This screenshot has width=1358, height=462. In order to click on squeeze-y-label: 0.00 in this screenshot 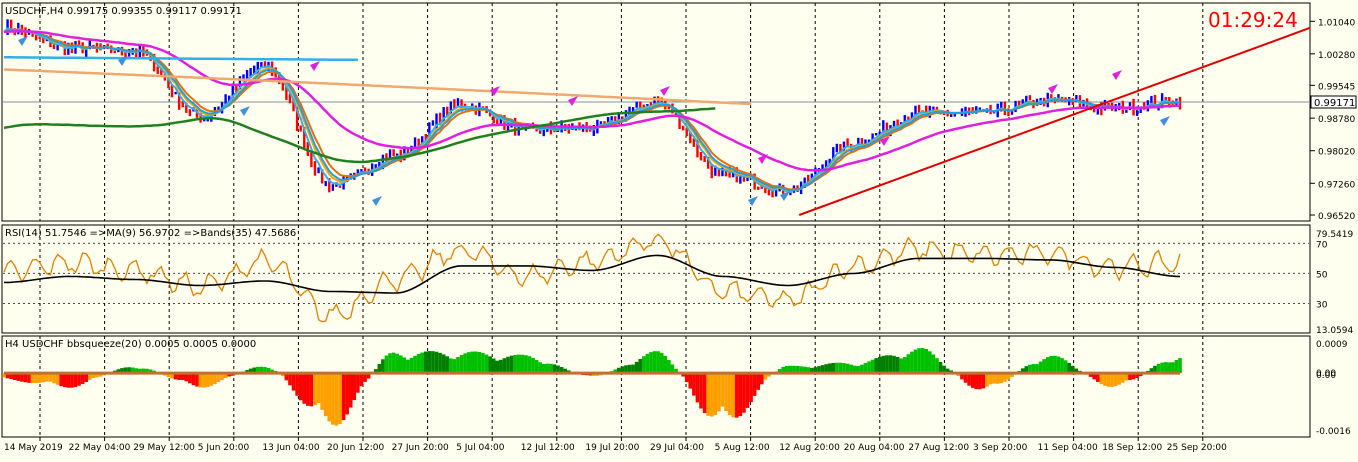, I will do `click(1326, 376)`.